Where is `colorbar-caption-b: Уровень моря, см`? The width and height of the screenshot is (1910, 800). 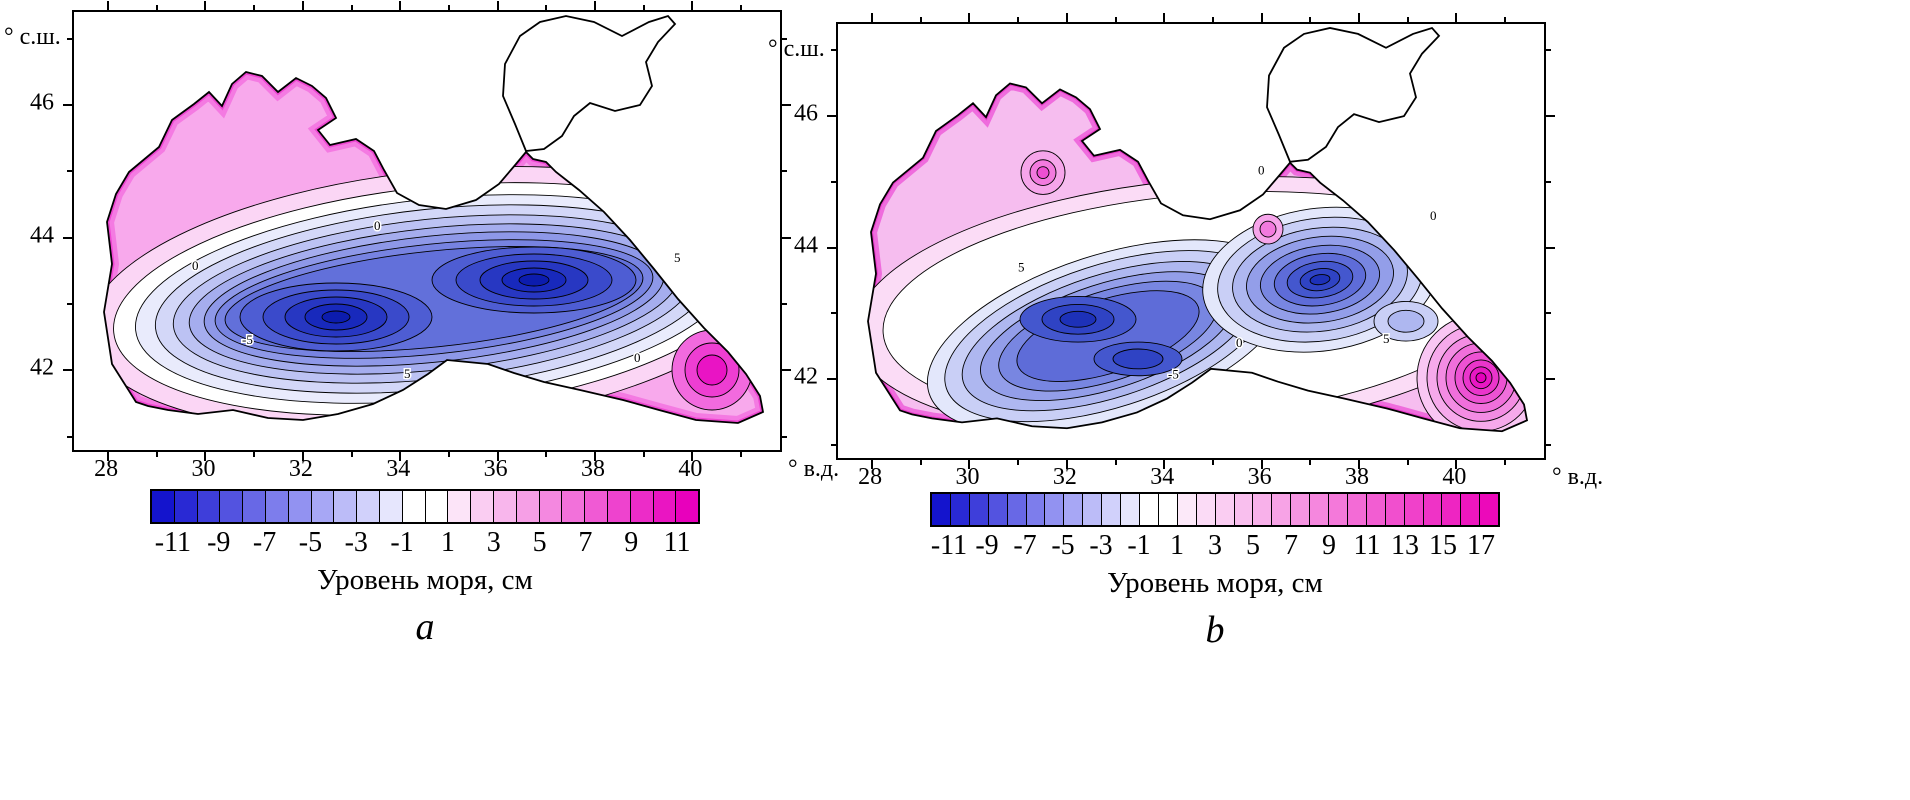 colorbar-caption-b: Уровень моря, см is located at coordinates (1215, 583).